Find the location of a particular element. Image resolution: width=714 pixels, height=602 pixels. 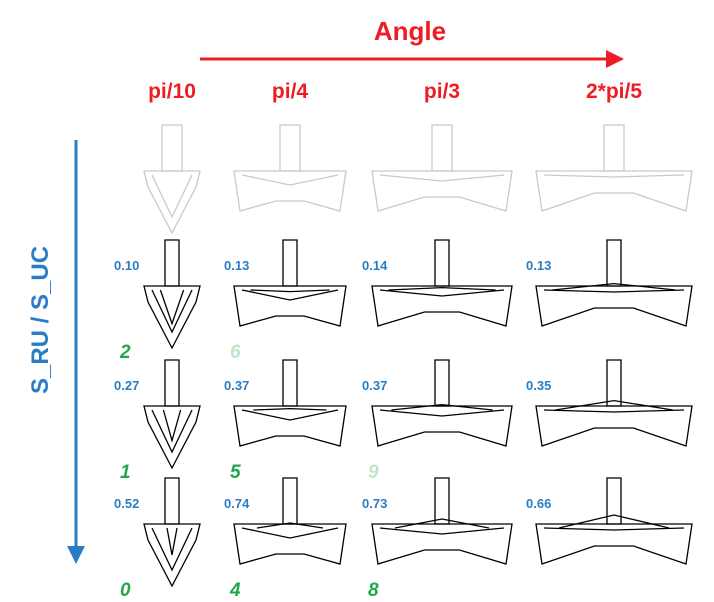

cell-1-1-stem is located at coordinates (290, 383).